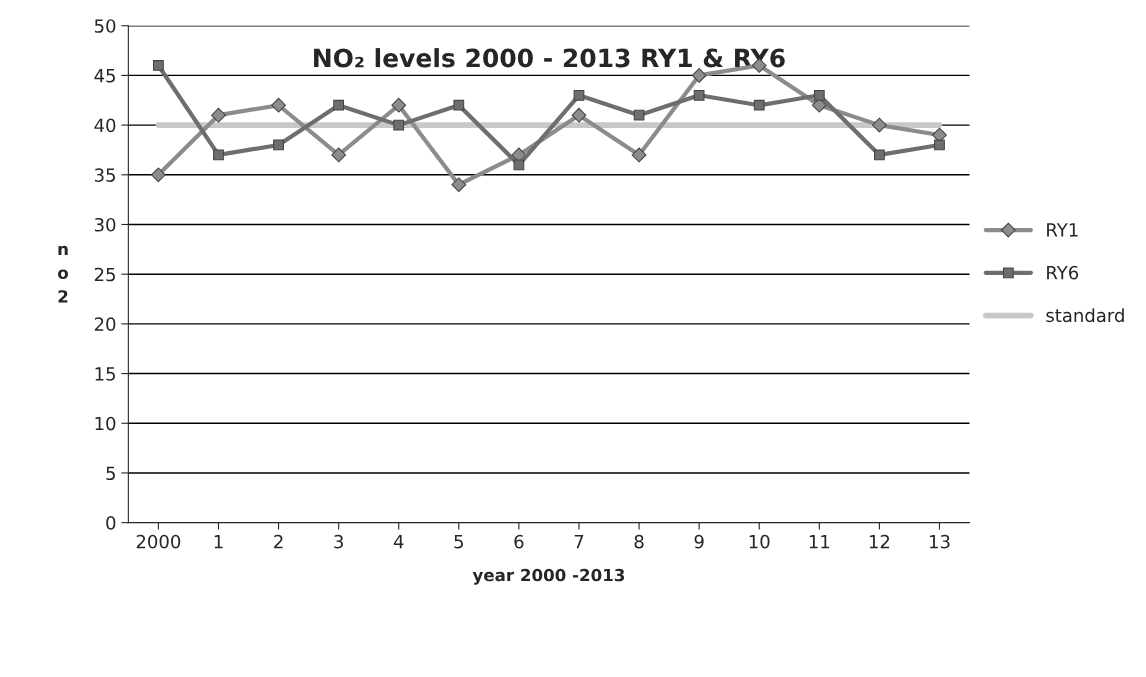 Image resolution: width=1146 pixels, height=677 pixels. I want to click on y-tick-label: 30, so click(105, 224).